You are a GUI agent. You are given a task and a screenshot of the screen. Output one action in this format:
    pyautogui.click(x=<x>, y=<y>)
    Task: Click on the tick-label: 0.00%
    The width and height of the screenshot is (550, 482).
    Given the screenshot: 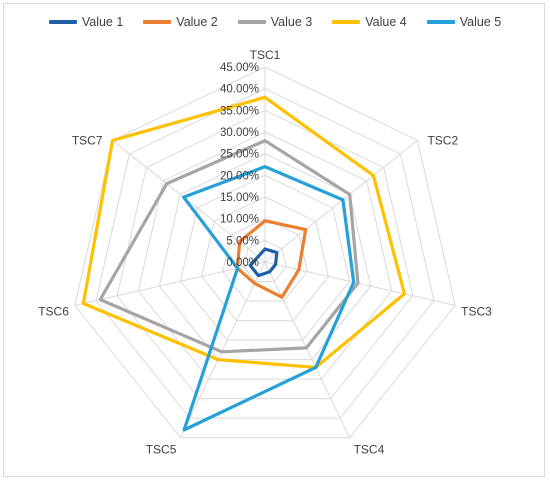 What is the action you would take?
    pyautogui.click(x=242, y=263)
    